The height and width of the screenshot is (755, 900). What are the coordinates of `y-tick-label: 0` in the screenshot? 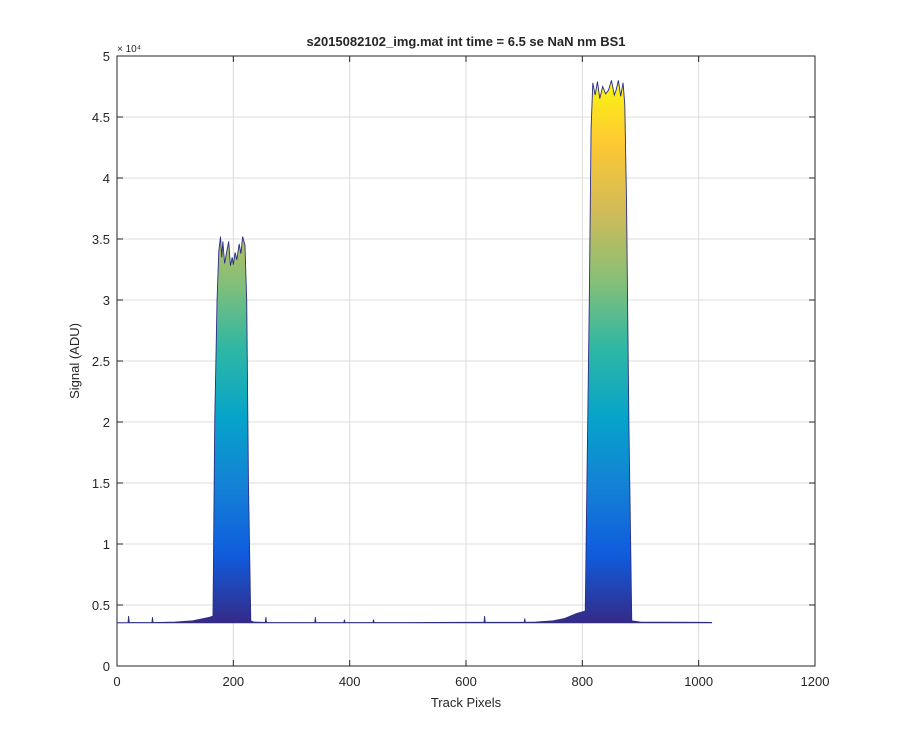 It's located at (106, 666).